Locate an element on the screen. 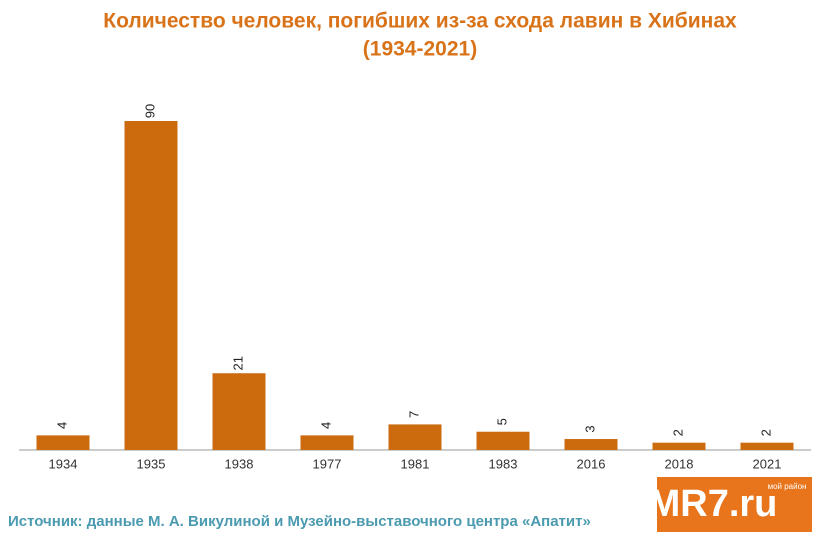 The width and height of the screenshot is (826, 546). x-tick-label: 1977 is located at coordinates (327, 463).